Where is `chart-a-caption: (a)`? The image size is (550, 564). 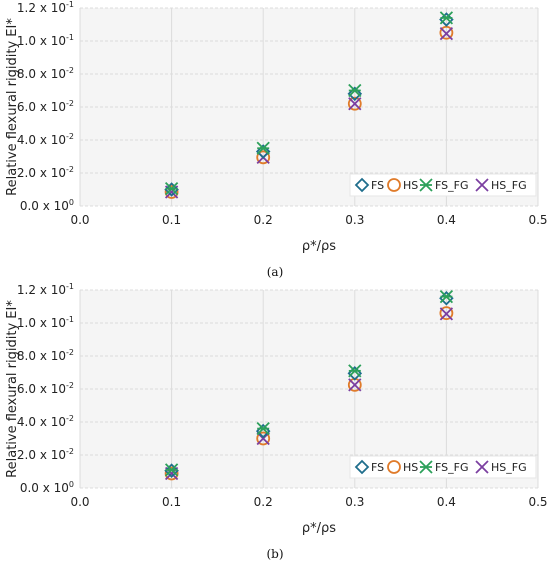
chart-a-caption: (a) is located at coordinates (275, 272).